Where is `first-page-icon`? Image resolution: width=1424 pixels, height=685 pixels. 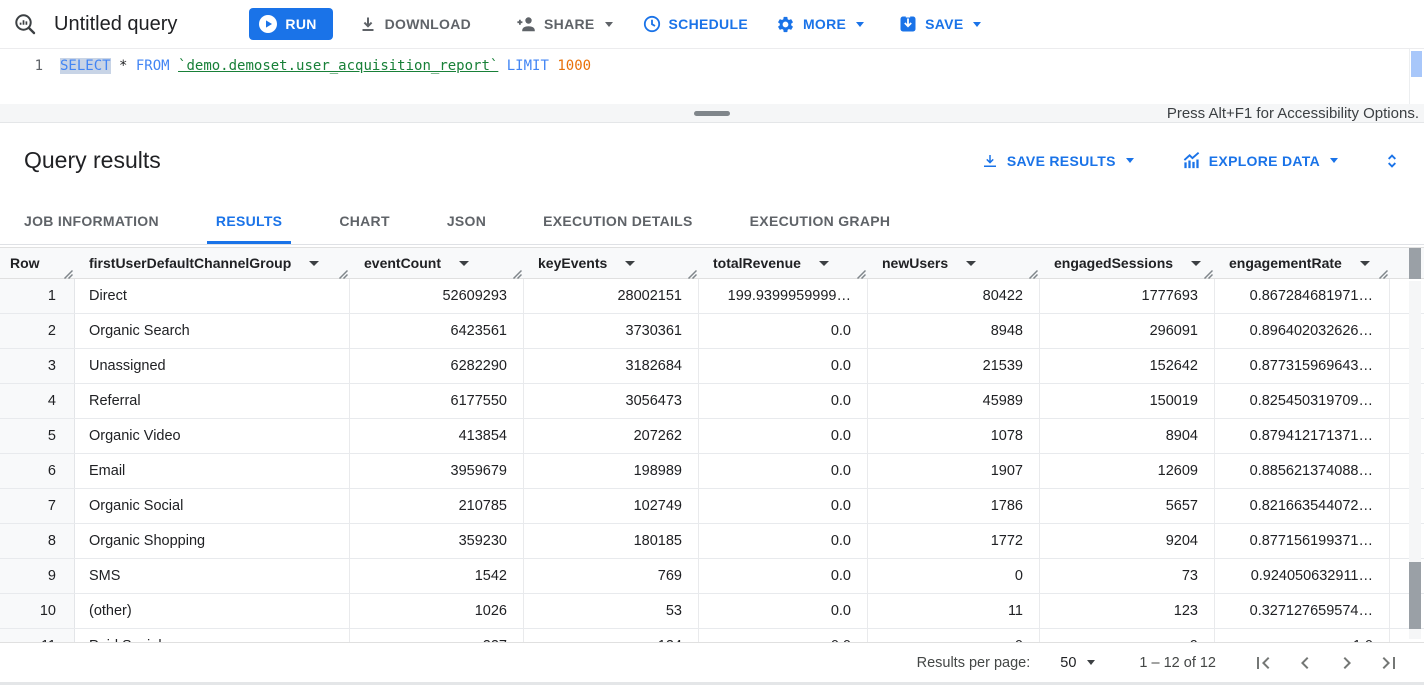
first-page-icon is located at coordinates (1263, 662).